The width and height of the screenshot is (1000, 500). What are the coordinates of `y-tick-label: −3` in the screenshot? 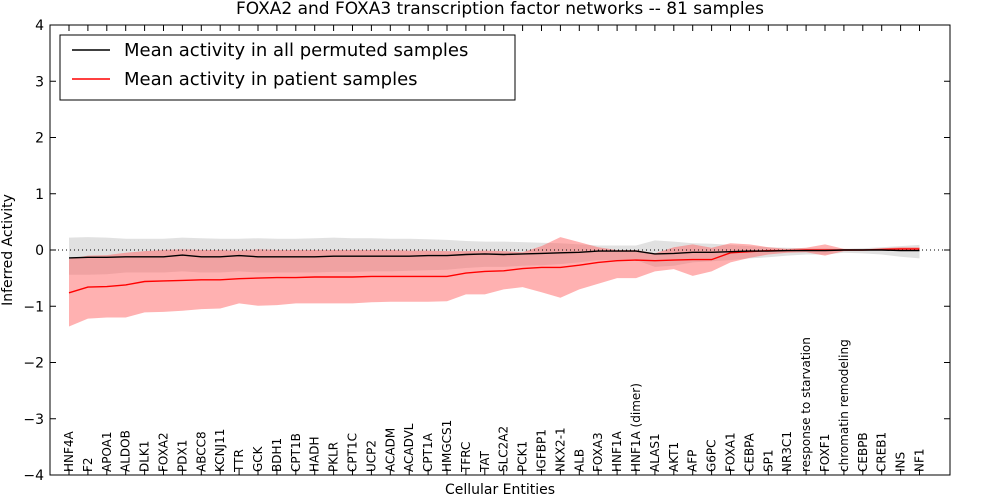 It's located at (33, 420).